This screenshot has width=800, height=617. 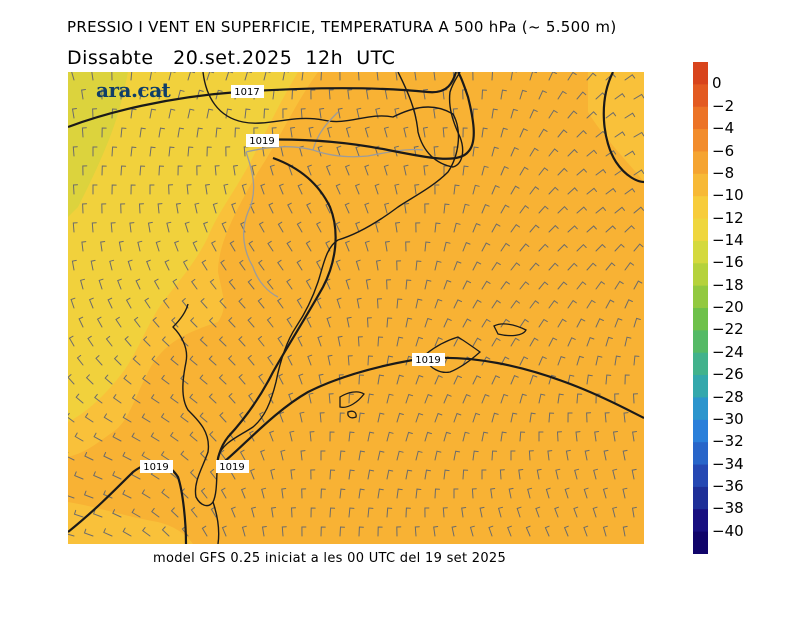 I want to click on isobar-east, so click(x=623, y=128).